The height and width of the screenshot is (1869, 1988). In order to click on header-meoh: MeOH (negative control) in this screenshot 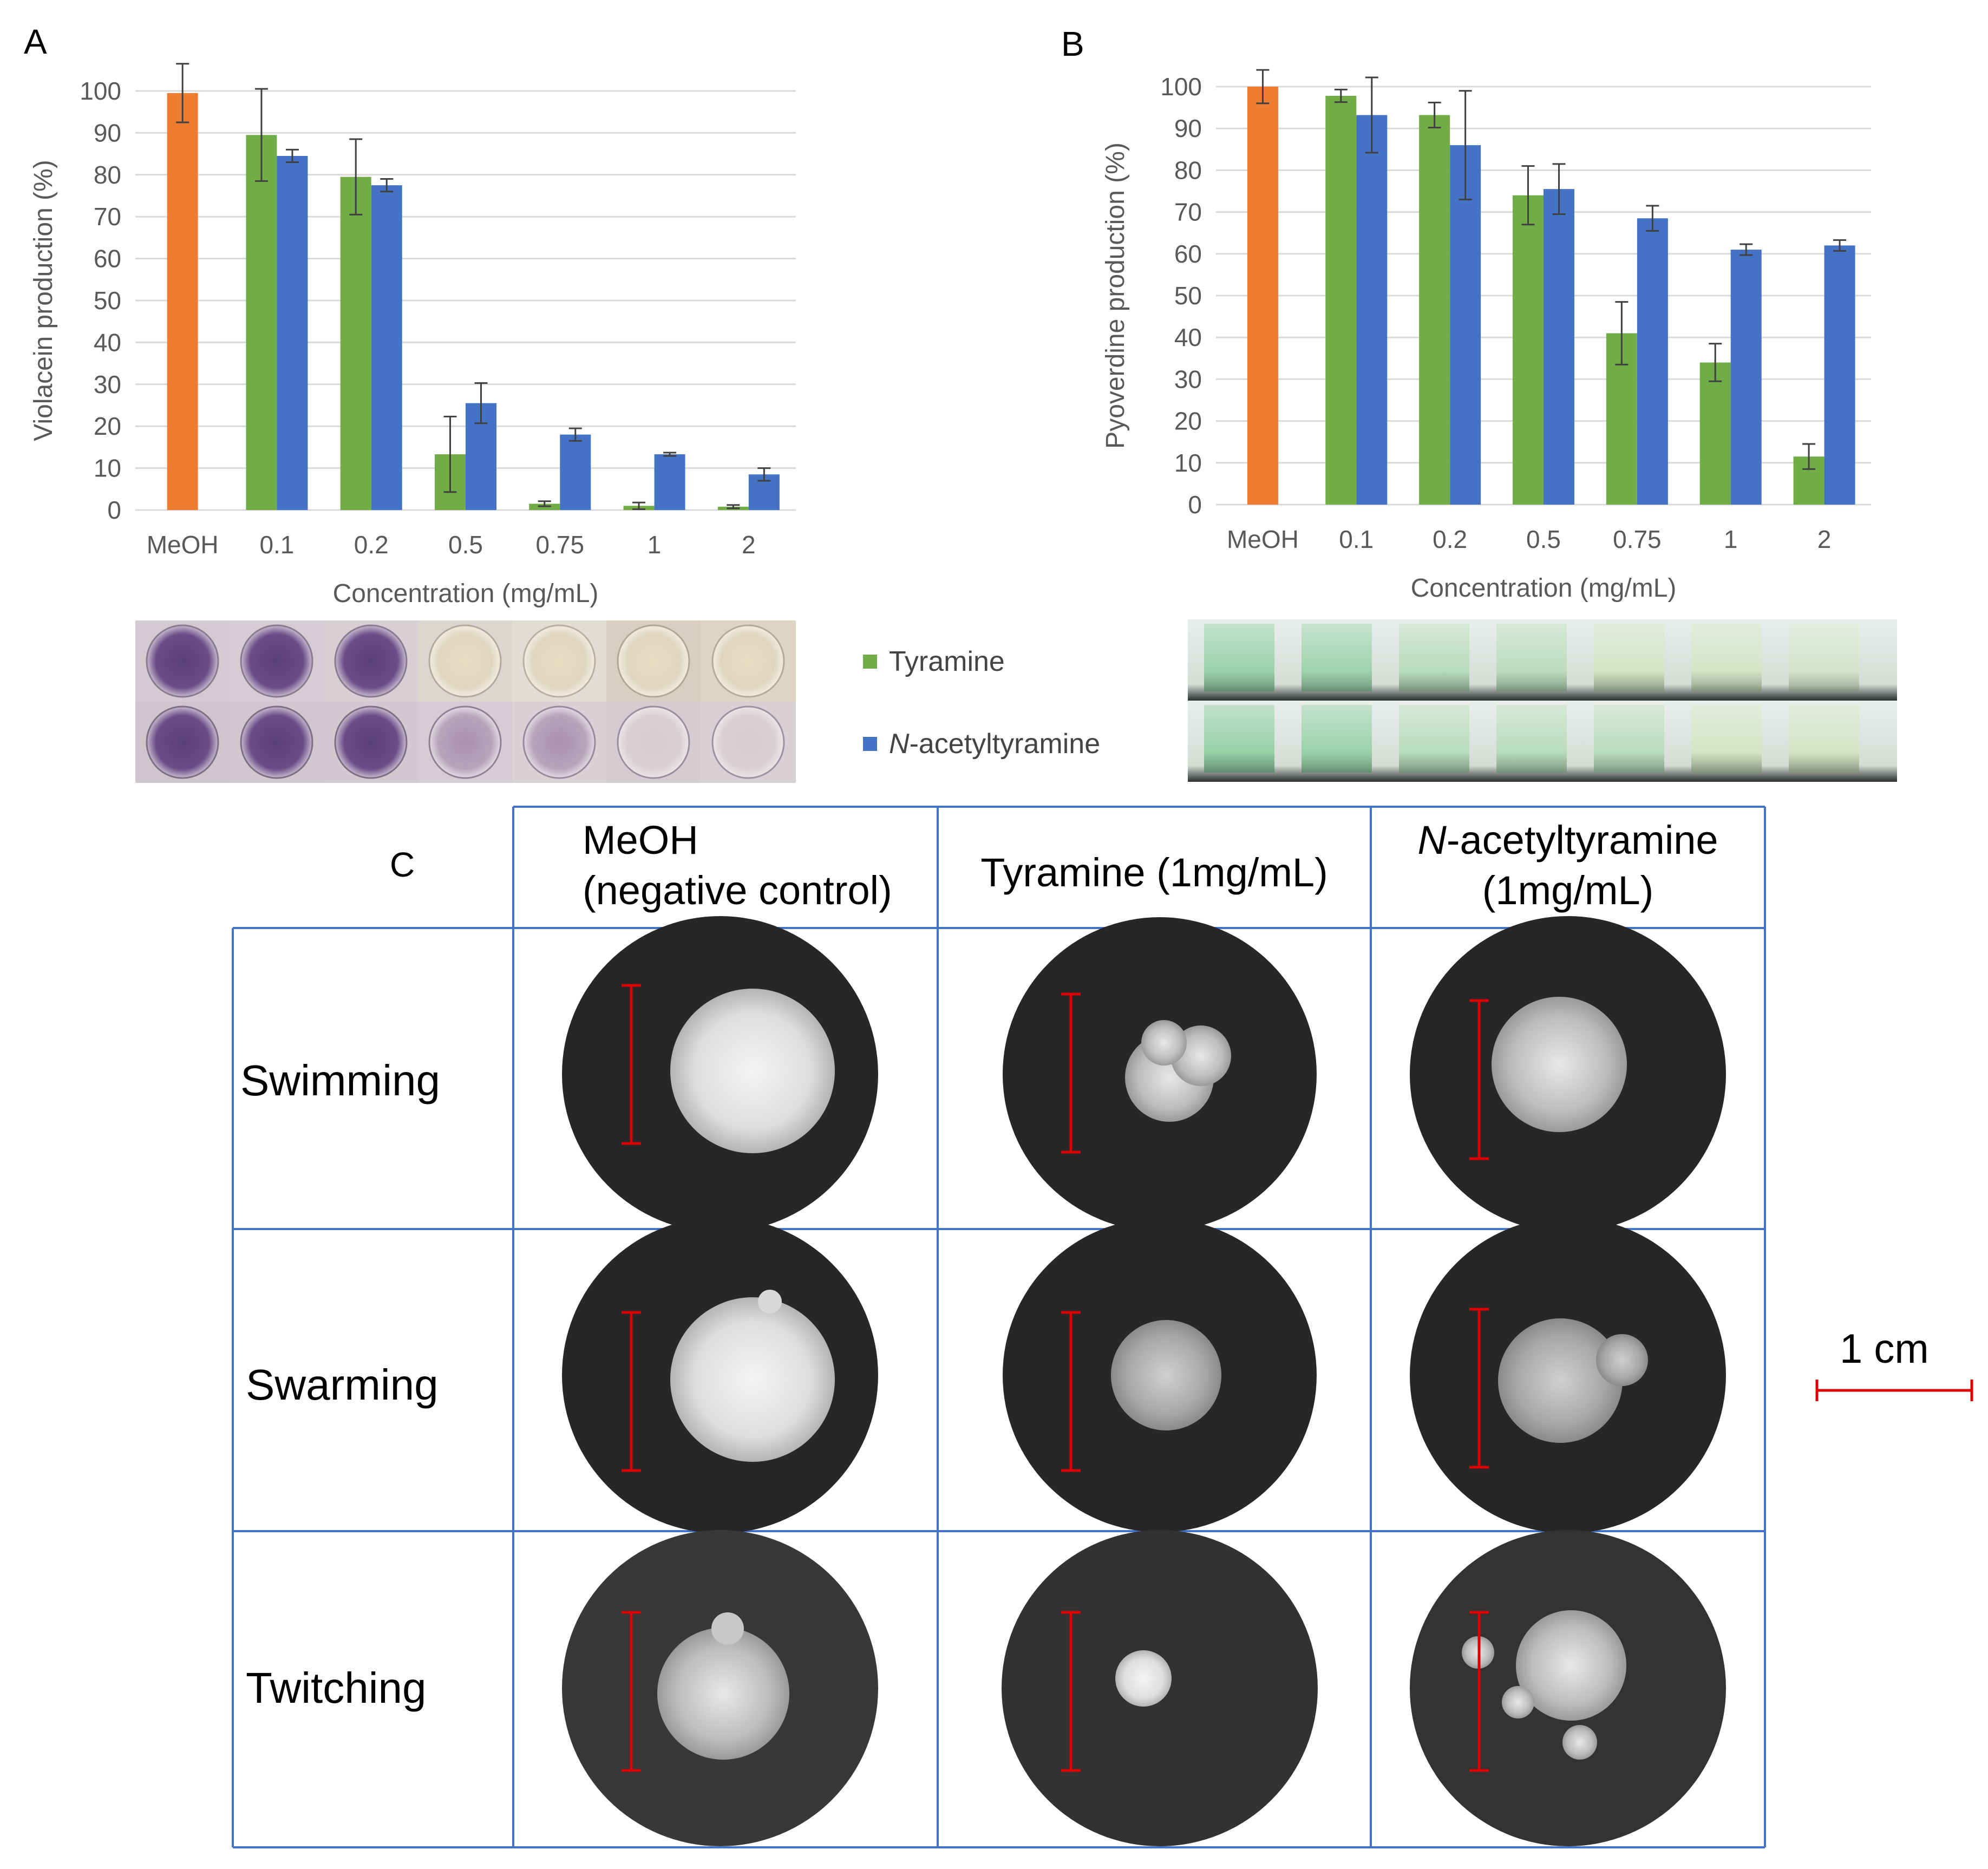, I will do `click(737, 865)`.